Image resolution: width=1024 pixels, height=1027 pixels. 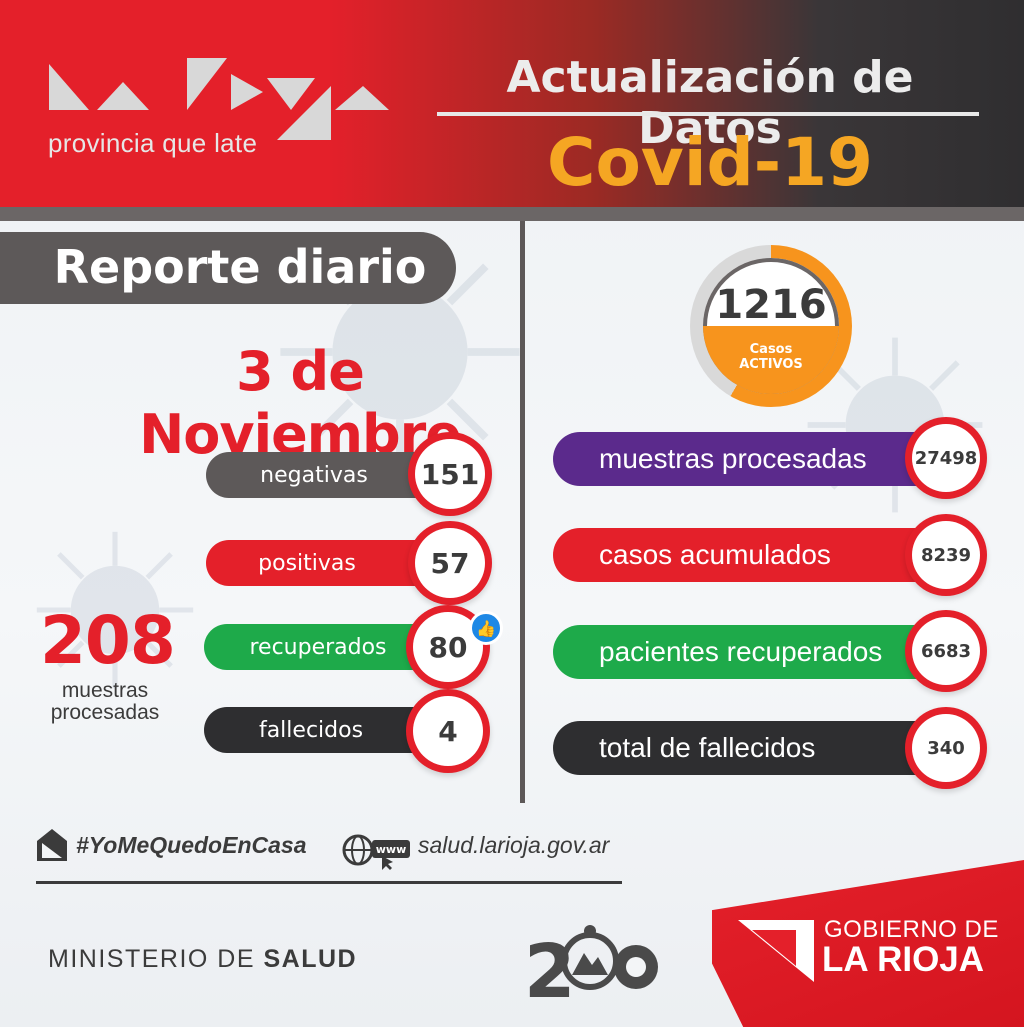 I want to click on daily-recuperados-label: recuperados, so click(x=318, y=647).